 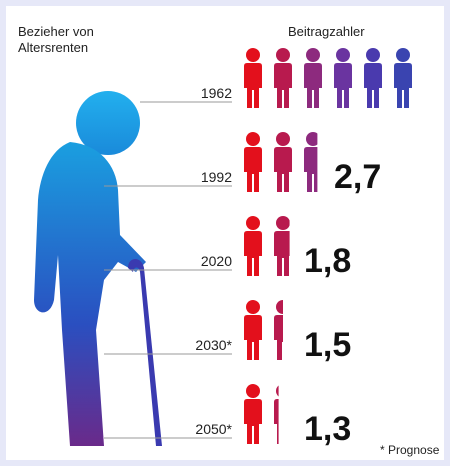 I want to click on year-label: 1962, so click(x=216, y=93).